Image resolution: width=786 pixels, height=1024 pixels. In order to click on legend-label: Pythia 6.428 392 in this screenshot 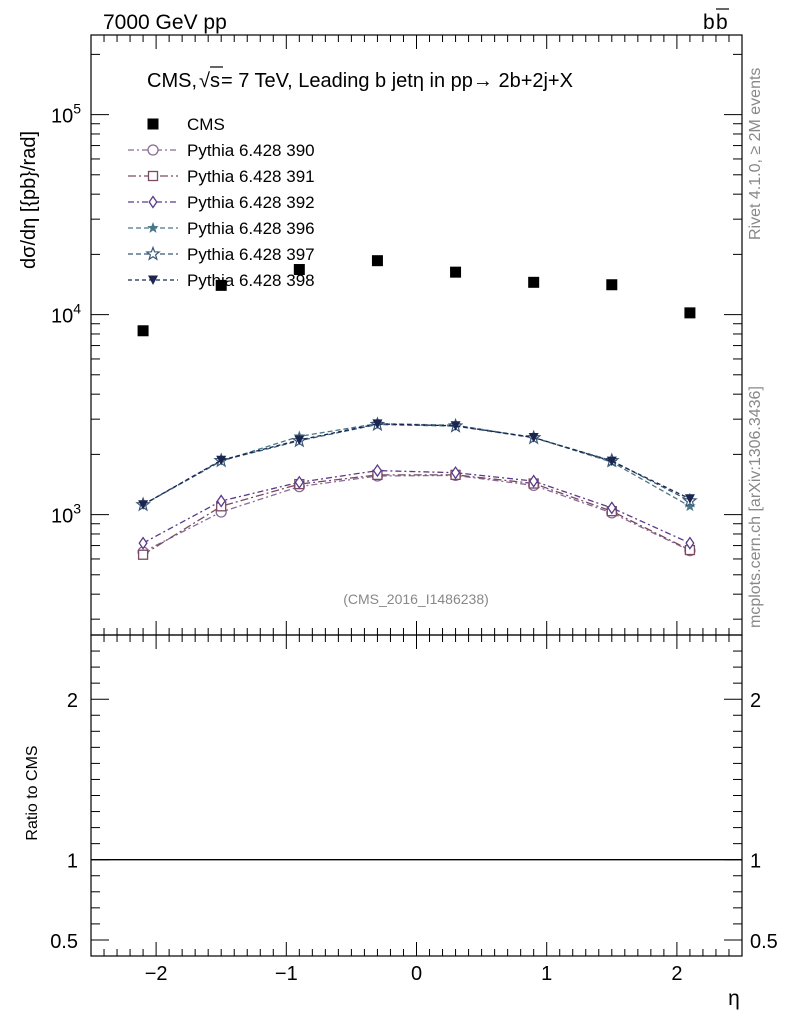, I will do `click(251, 202)`.